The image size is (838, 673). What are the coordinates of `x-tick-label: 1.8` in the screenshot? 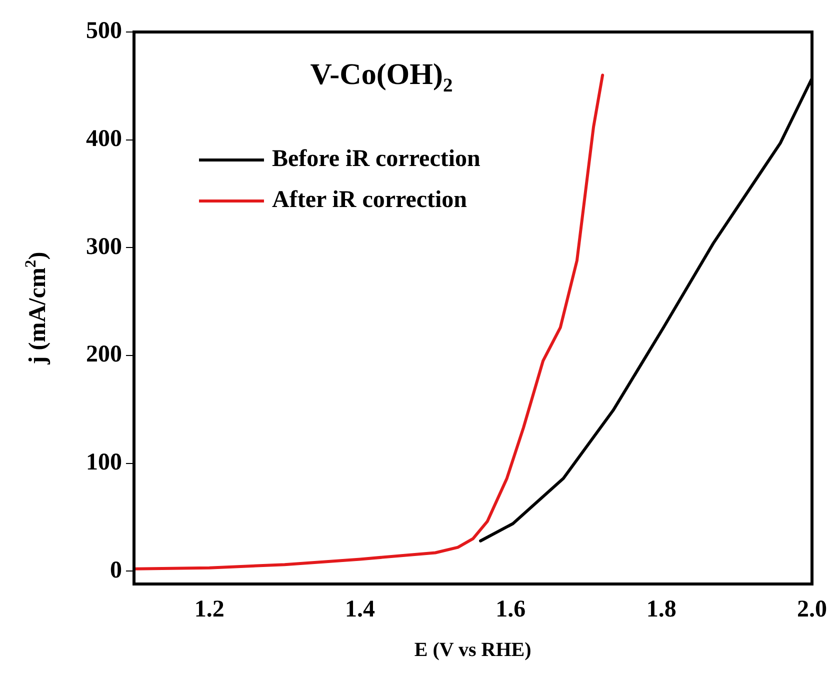 It's located at (661, 609).